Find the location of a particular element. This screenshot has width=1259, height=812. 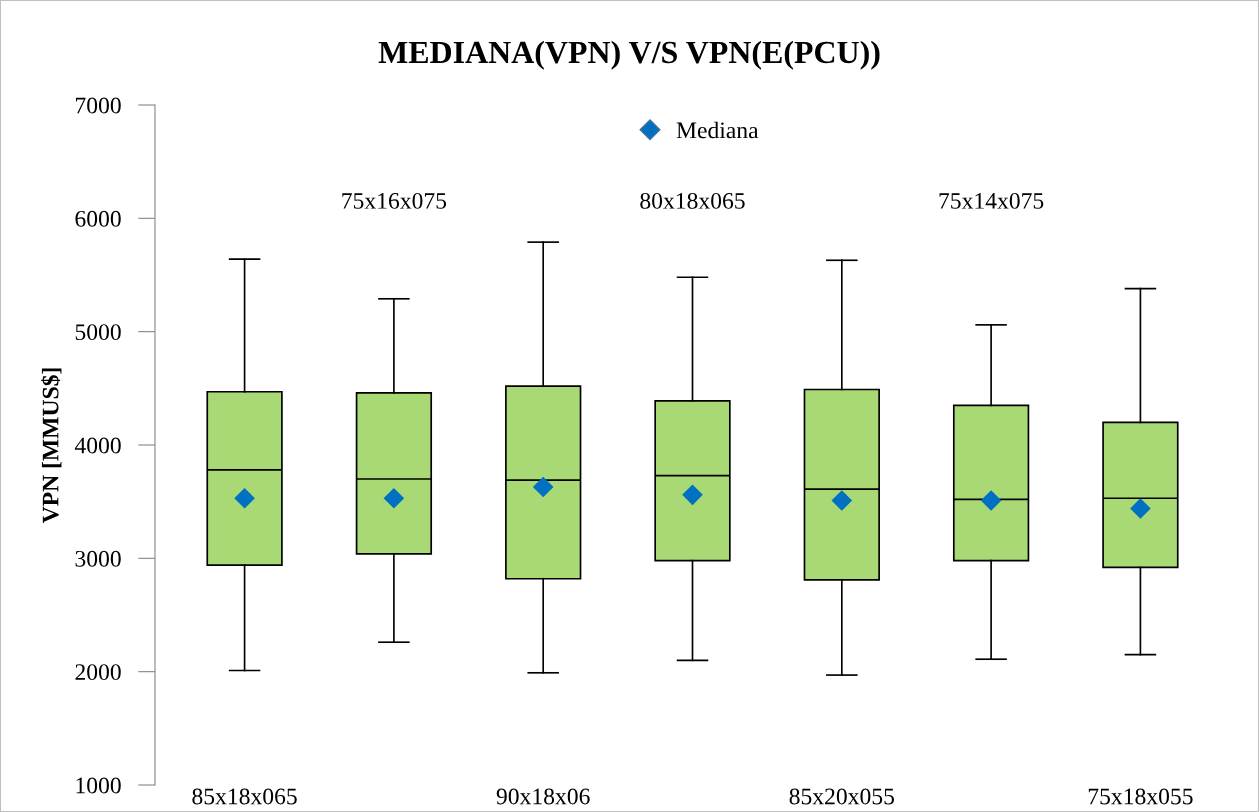

y-tick-label: 7000 is located at coordinates (98, 105).